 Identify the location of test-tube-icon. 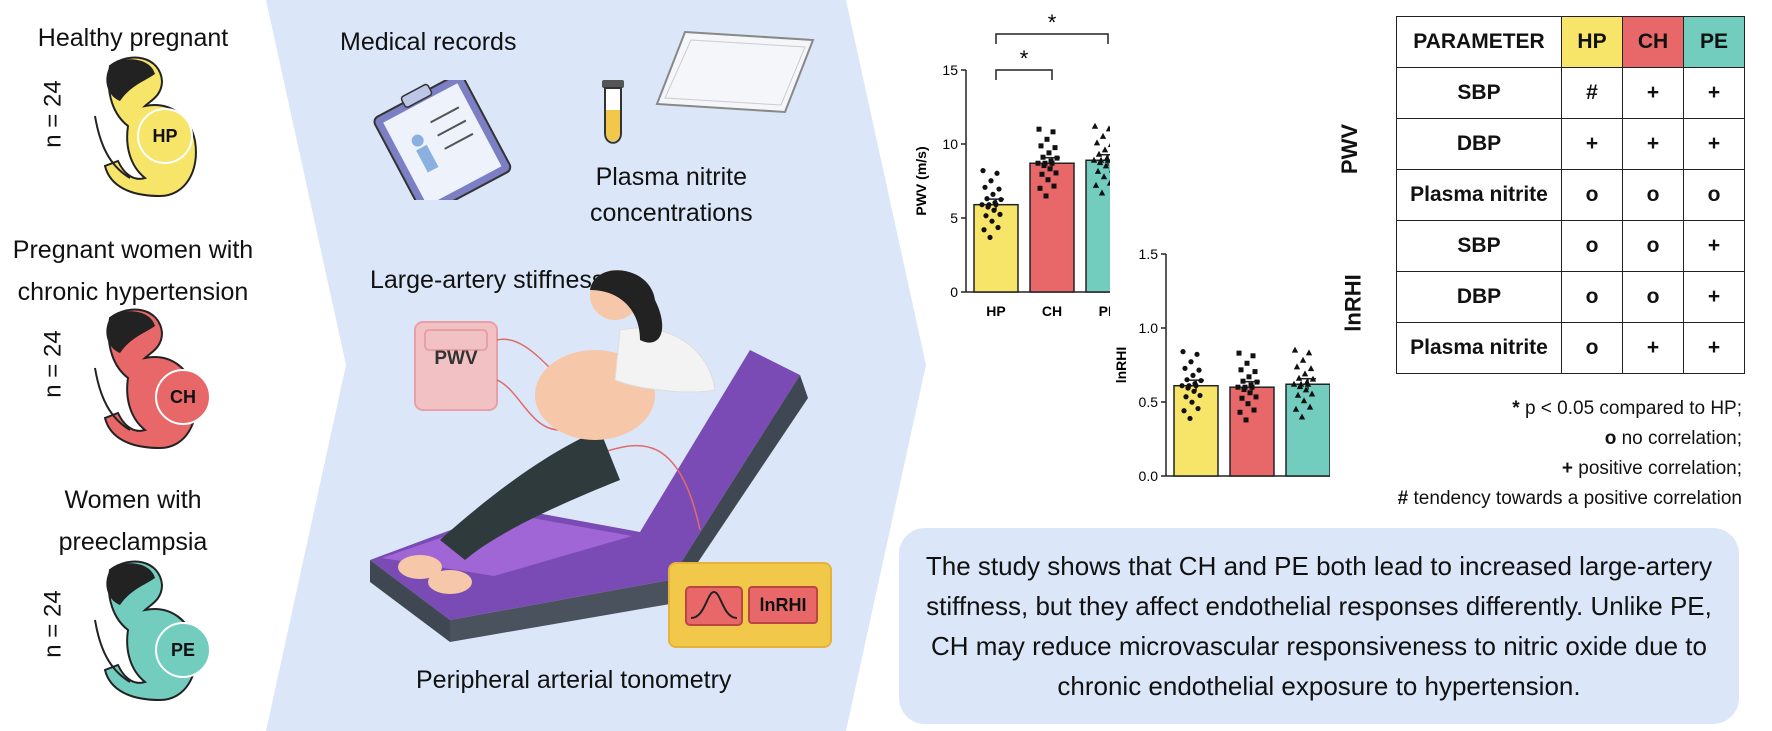
(613, 112).